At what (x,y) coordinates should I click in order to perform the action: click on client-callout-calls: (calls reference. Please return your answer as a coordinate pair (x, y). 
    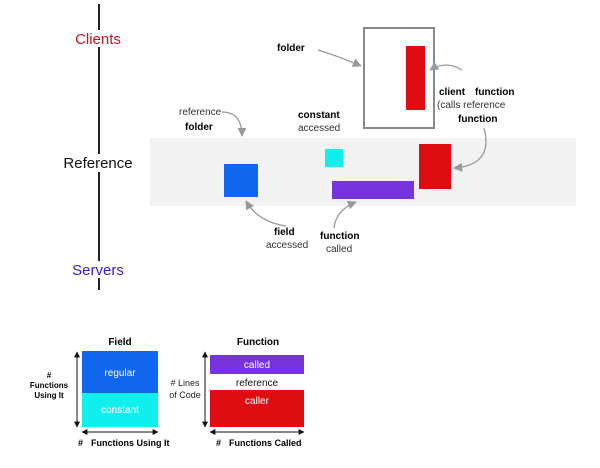
    Looking at the image, I should click on (471, 105).